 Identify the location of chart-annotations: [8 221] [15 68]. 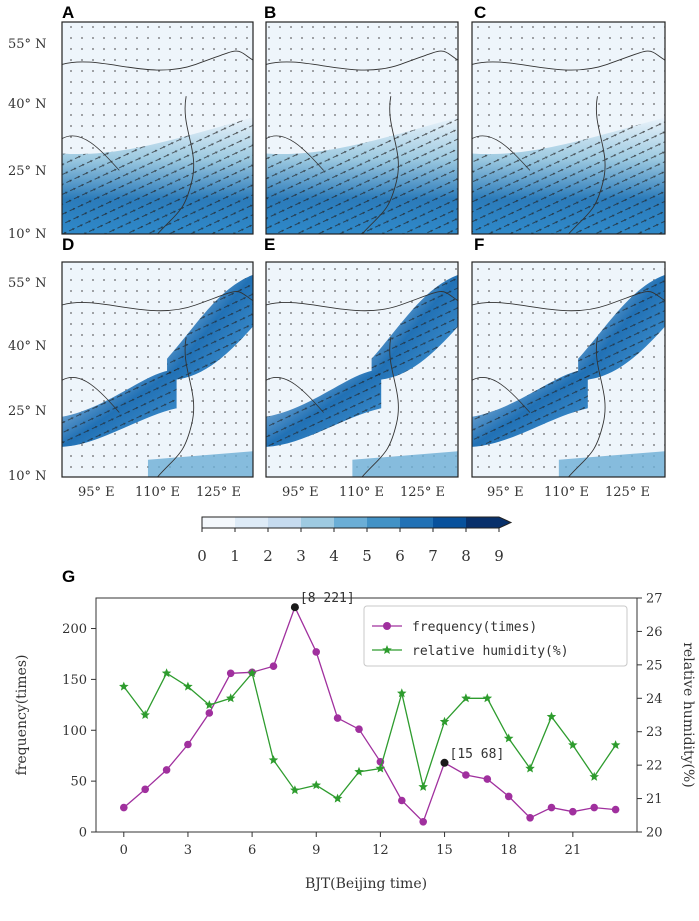
(397, 679).